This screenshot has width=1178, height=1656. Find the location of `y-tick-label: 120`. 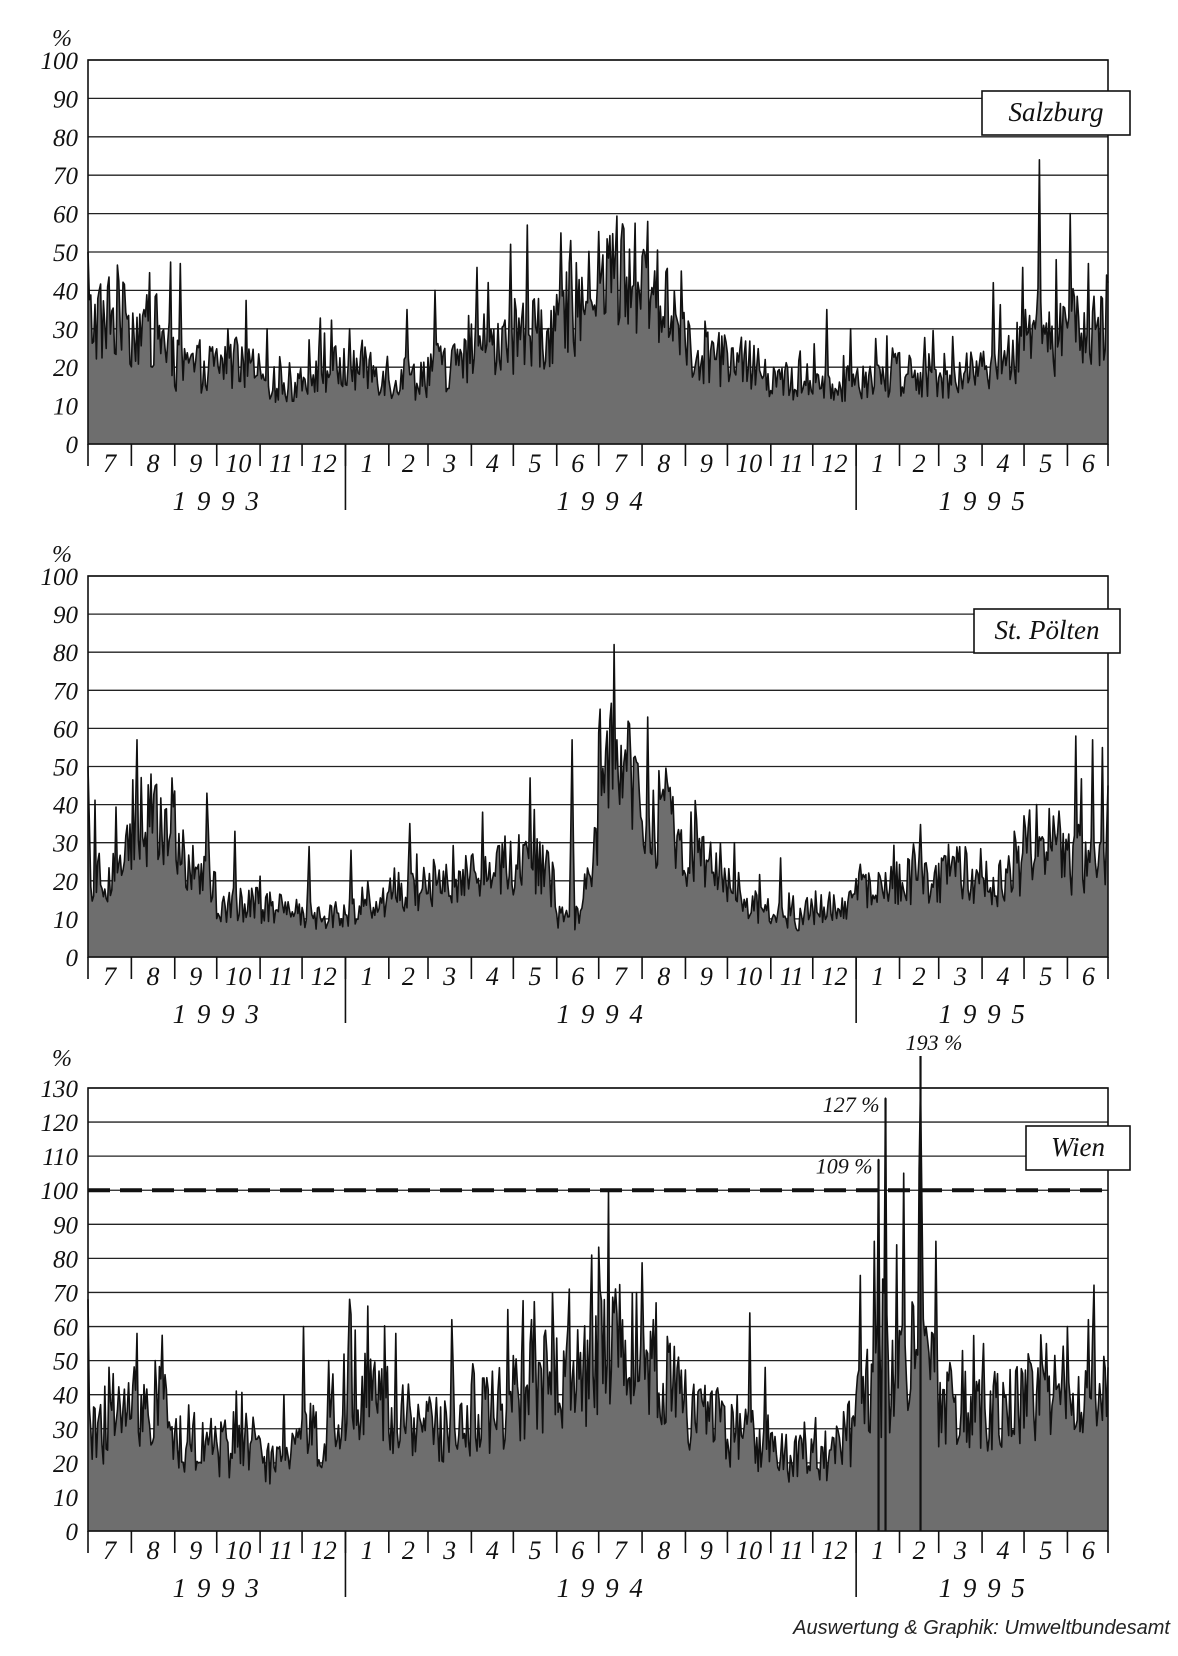

y-tick-label: 120 is located at coordinates (60, 1123).